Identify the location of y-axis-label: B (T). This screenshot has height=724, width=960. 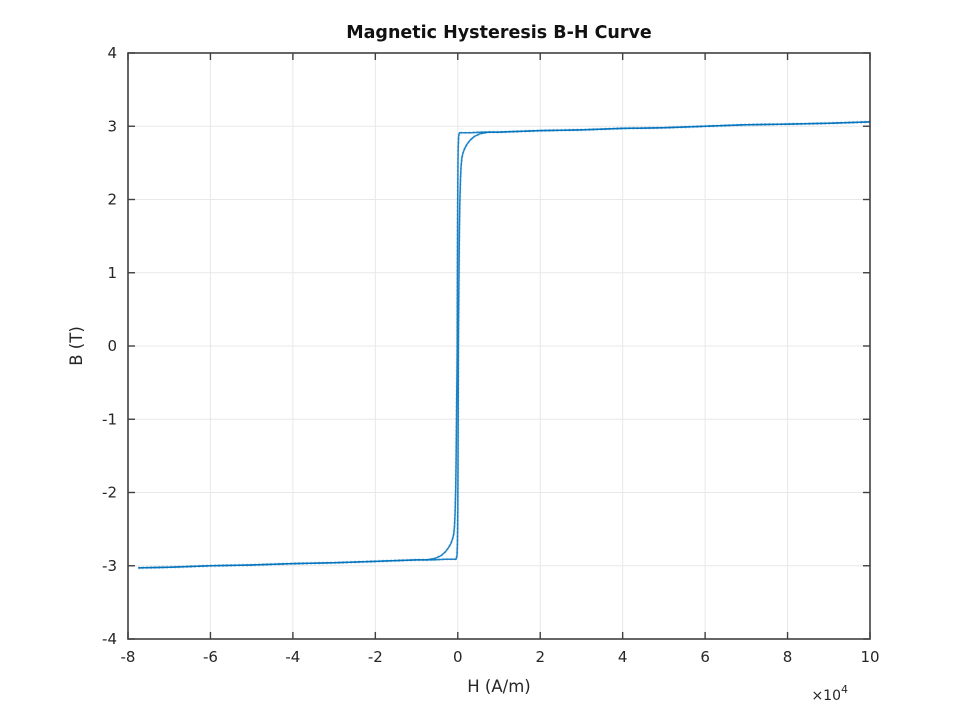
(76, 346).